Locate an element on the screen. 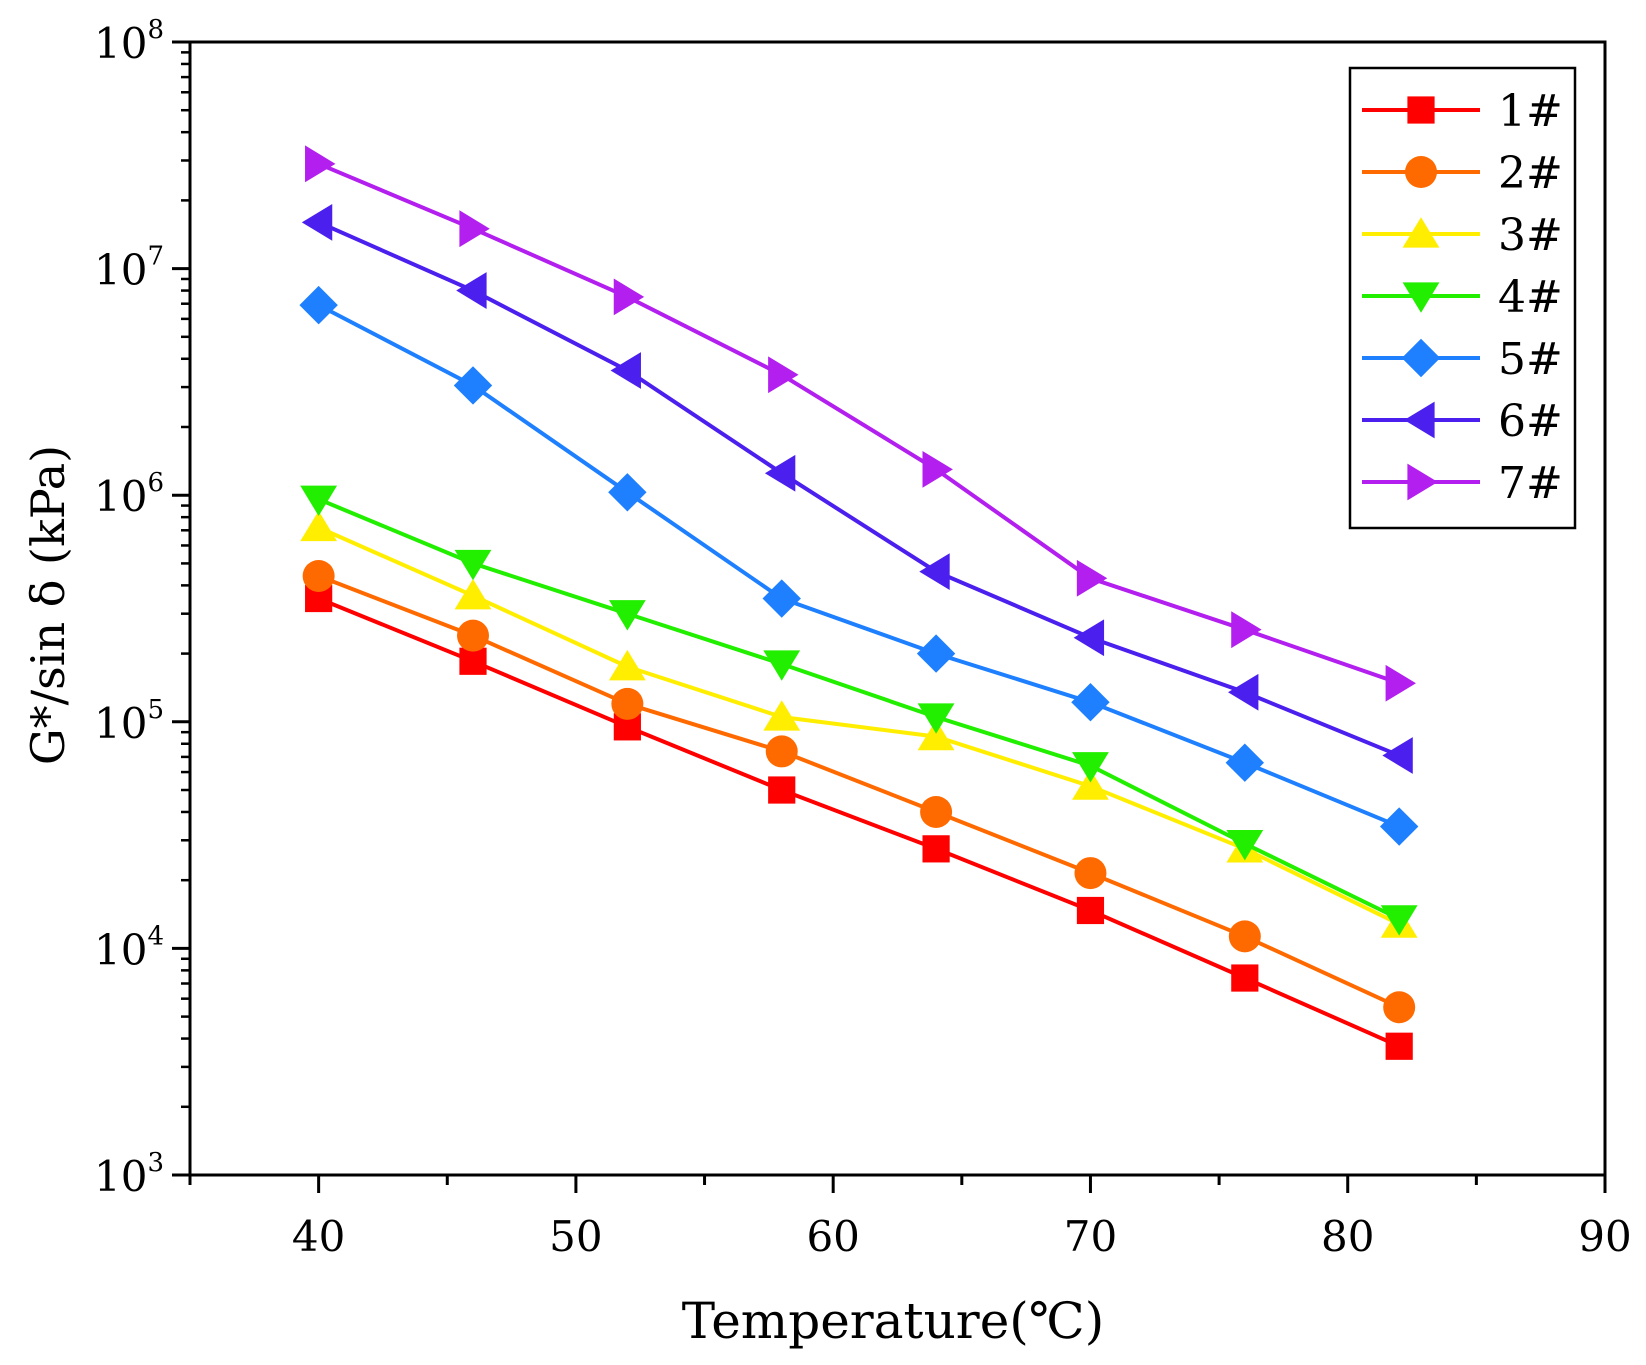 This screenshot has width=1646, height=1365. y-tick-label: 10⁷ is located at coordinates (129, 268).